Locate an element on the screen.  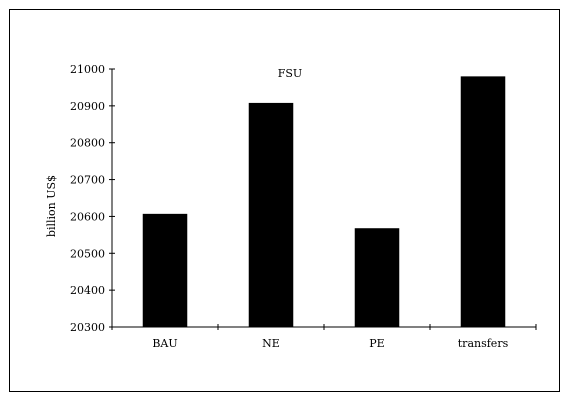
y-tick-label: 21000 is located at coordinates (87, 69).